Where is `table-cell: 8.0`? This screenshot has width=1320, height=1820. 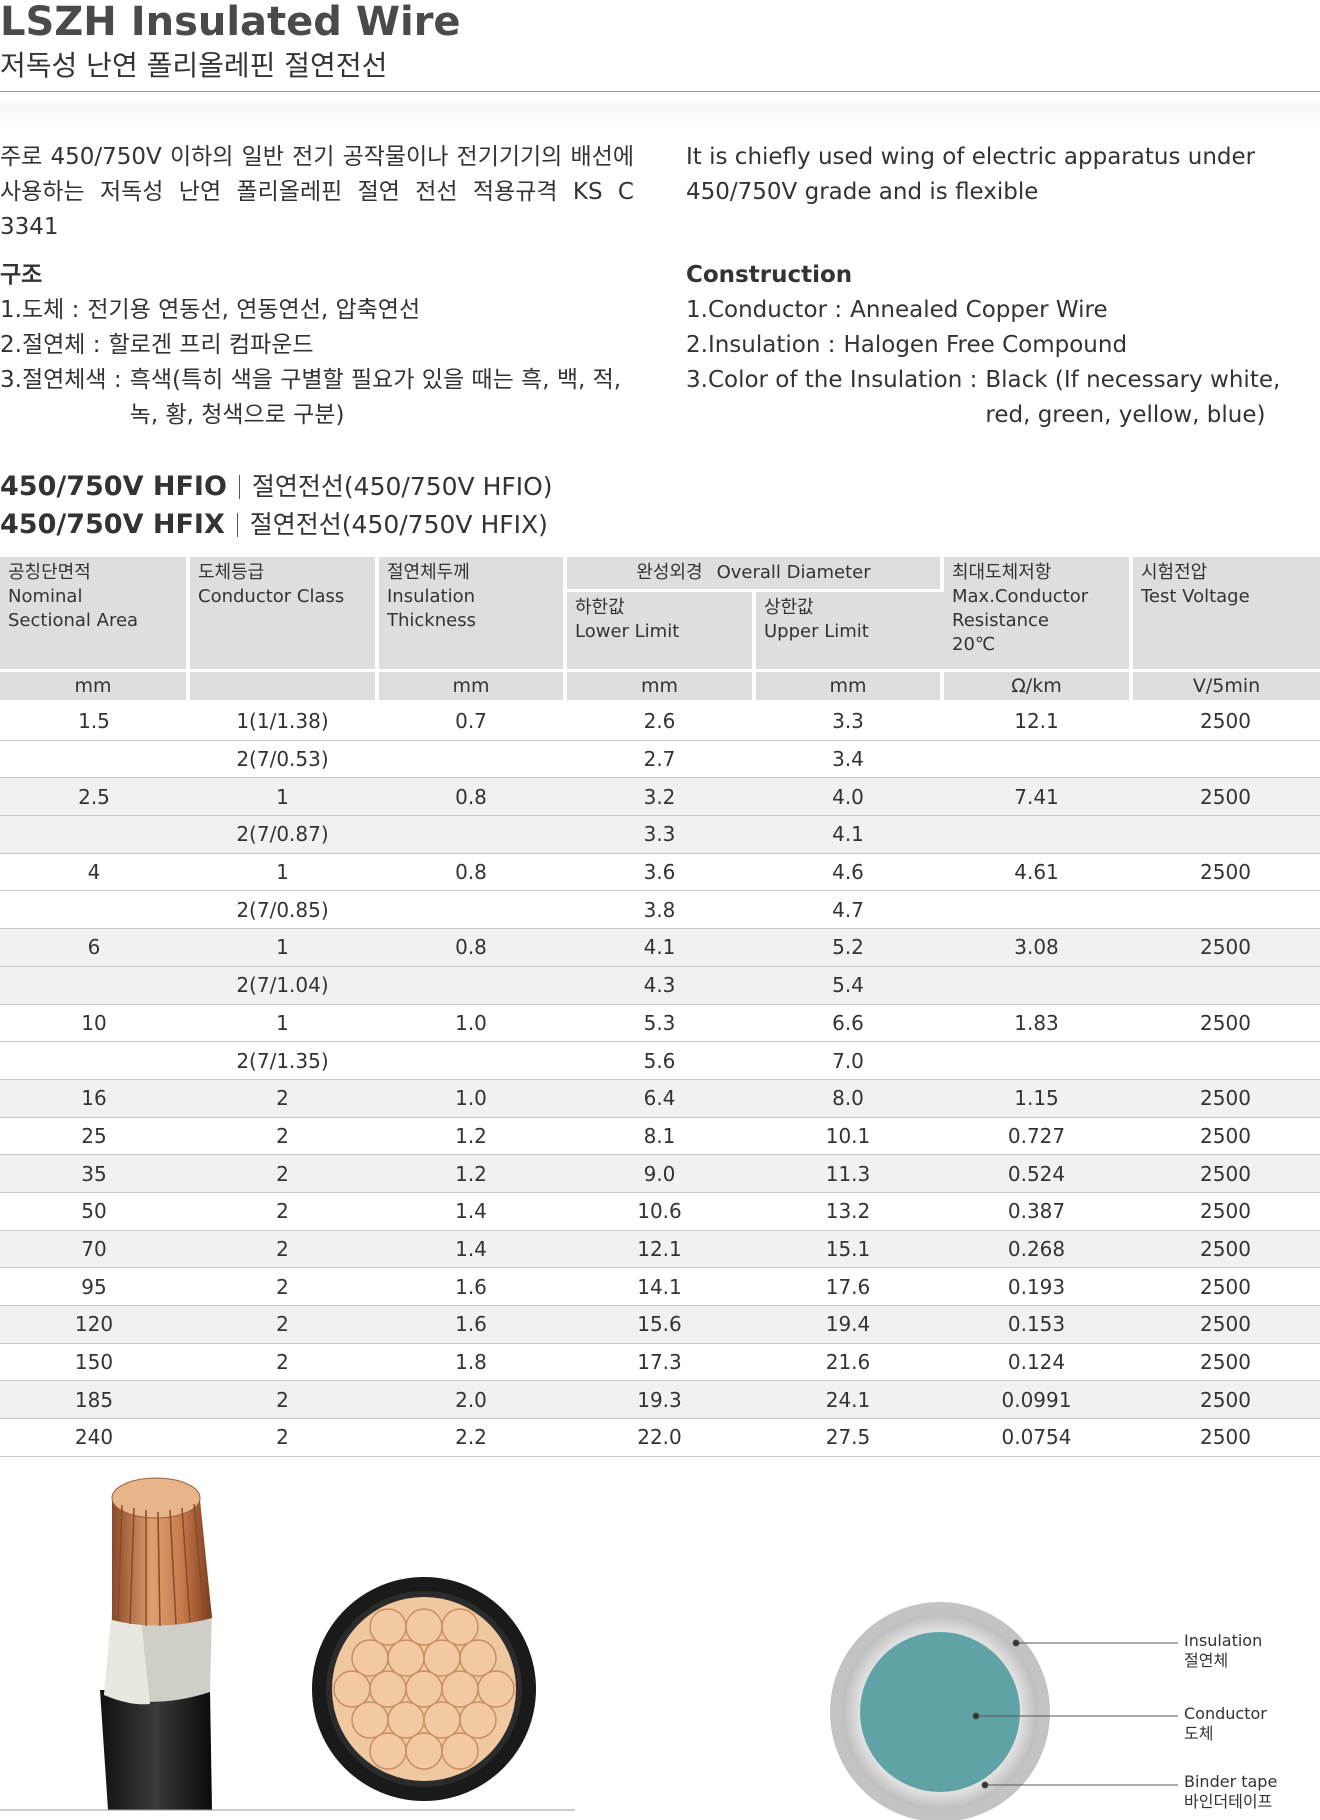 table-cell: 8.0 is located at coordinates (848, 1098).